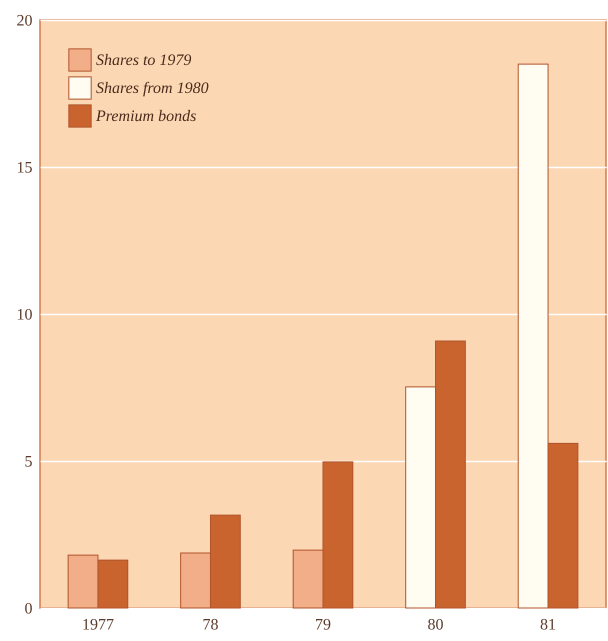  What do you see at coordinates (98, 625) in the screenshot?
I see `x-tick-label: 1977` at bounding box center [98, 625].